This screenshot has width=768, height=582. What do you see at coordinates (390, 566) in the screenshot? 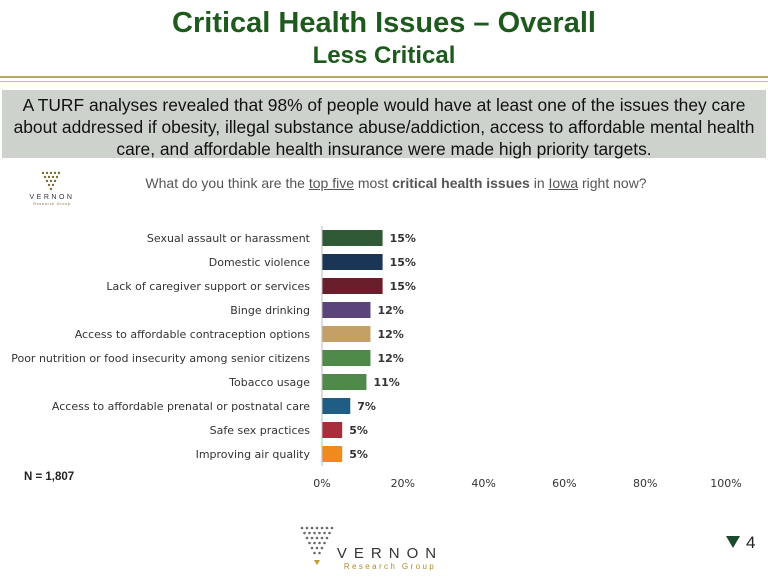
I see `logo-footer-tagline: Research Group` at bounding box center [390, 566].